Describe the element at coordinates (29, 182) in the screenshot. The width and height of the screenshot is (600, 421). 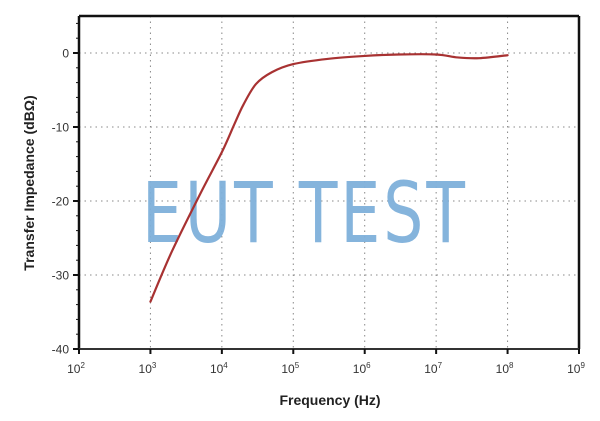
I see `y-axis-title: Transfer Impedance (dBΩ)` at that location.